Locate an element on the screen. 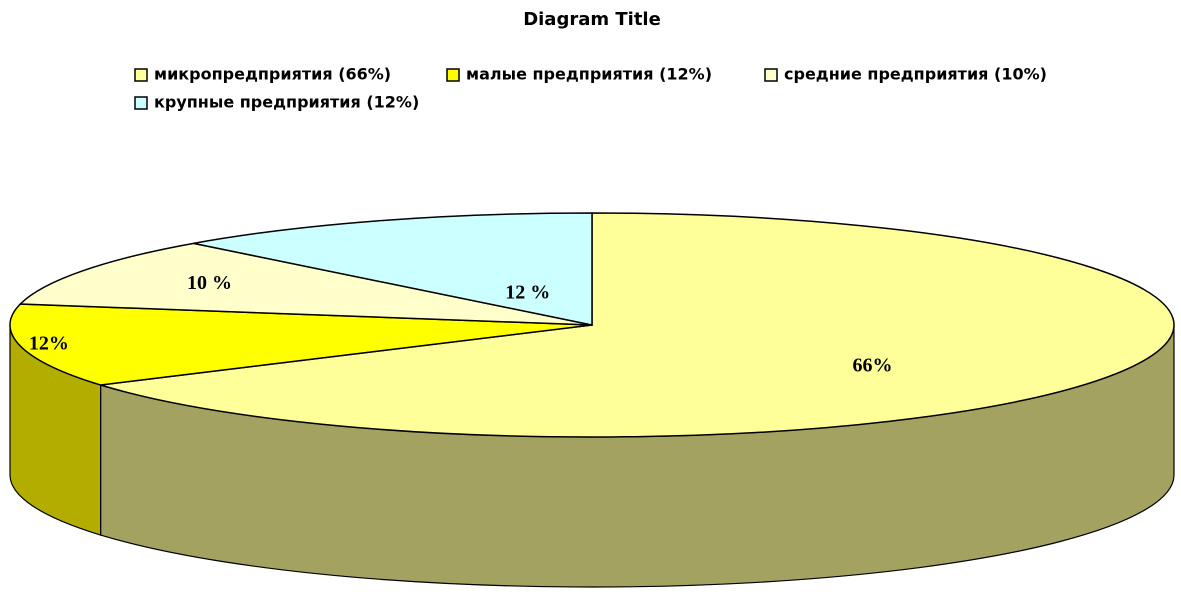  legend-label: малые предприятия (12%) is located at coordinates (589, 74).